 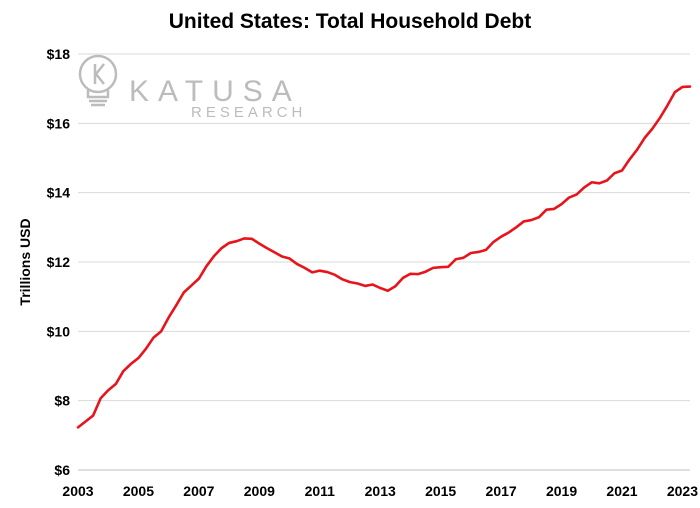 What do you see at coordinates (561, 491) in the screenshot?
I see `x-tick-label: 2019` at bounding box center [561, 491].